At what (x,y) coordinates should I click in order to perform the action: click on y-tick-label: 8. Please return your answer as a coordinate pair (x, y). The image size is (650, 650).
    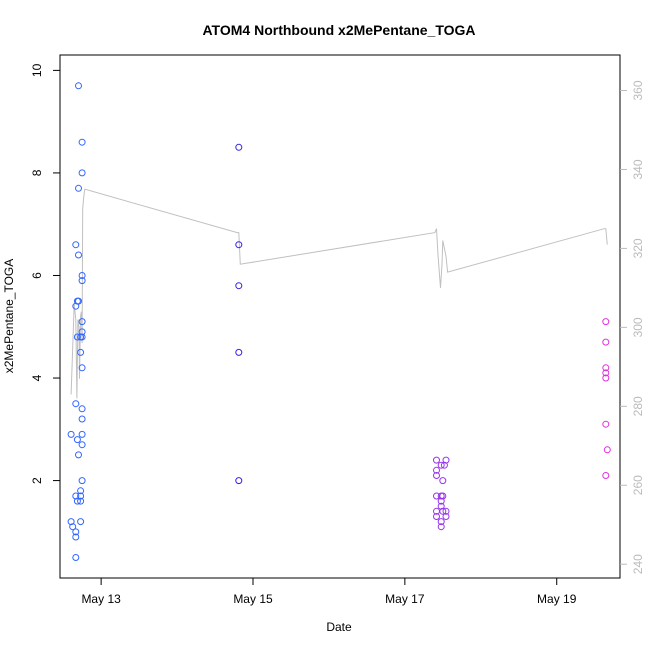
    Looking at the image, I should click on (37, 172).